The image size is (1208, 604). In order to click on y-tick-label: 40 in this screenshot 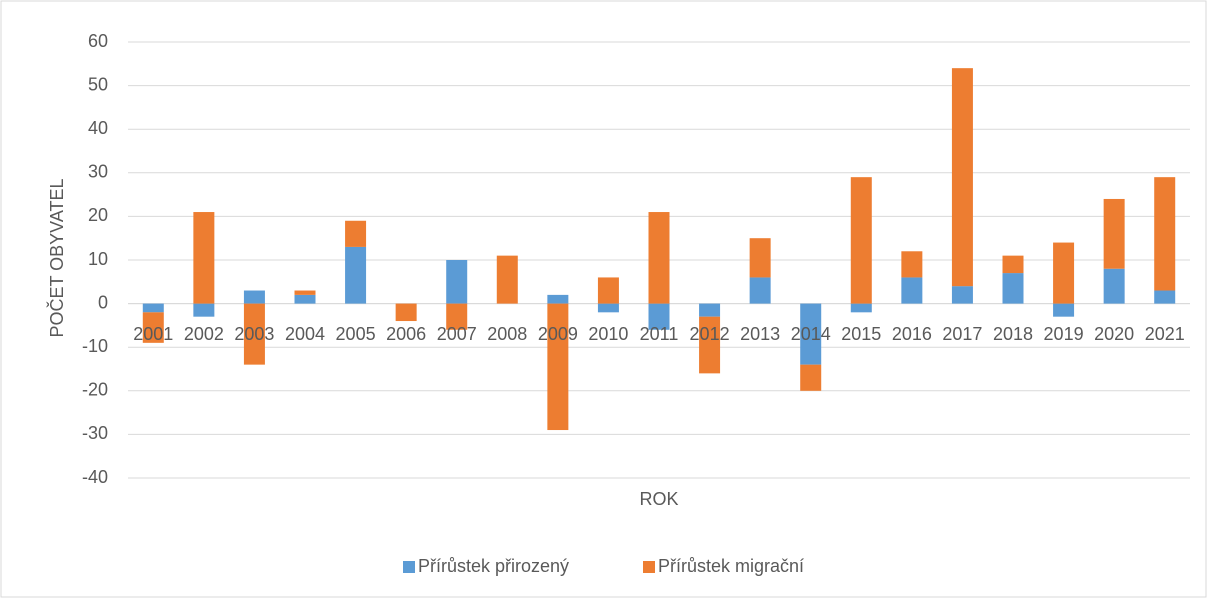, I will do `click(98, 128)`.